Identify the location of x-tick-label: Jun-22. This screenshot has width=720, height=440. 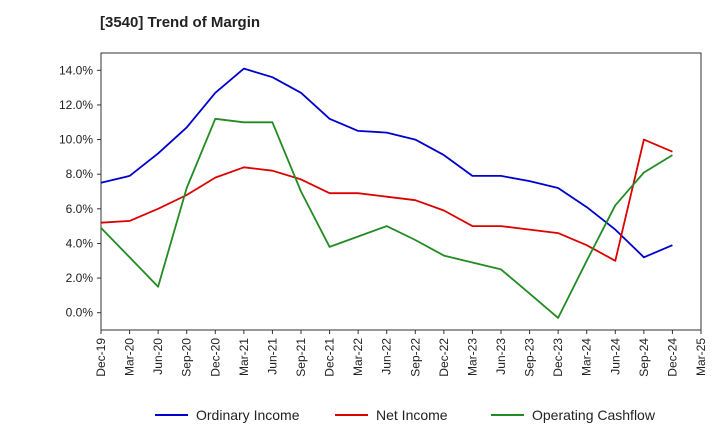
(387, 356).